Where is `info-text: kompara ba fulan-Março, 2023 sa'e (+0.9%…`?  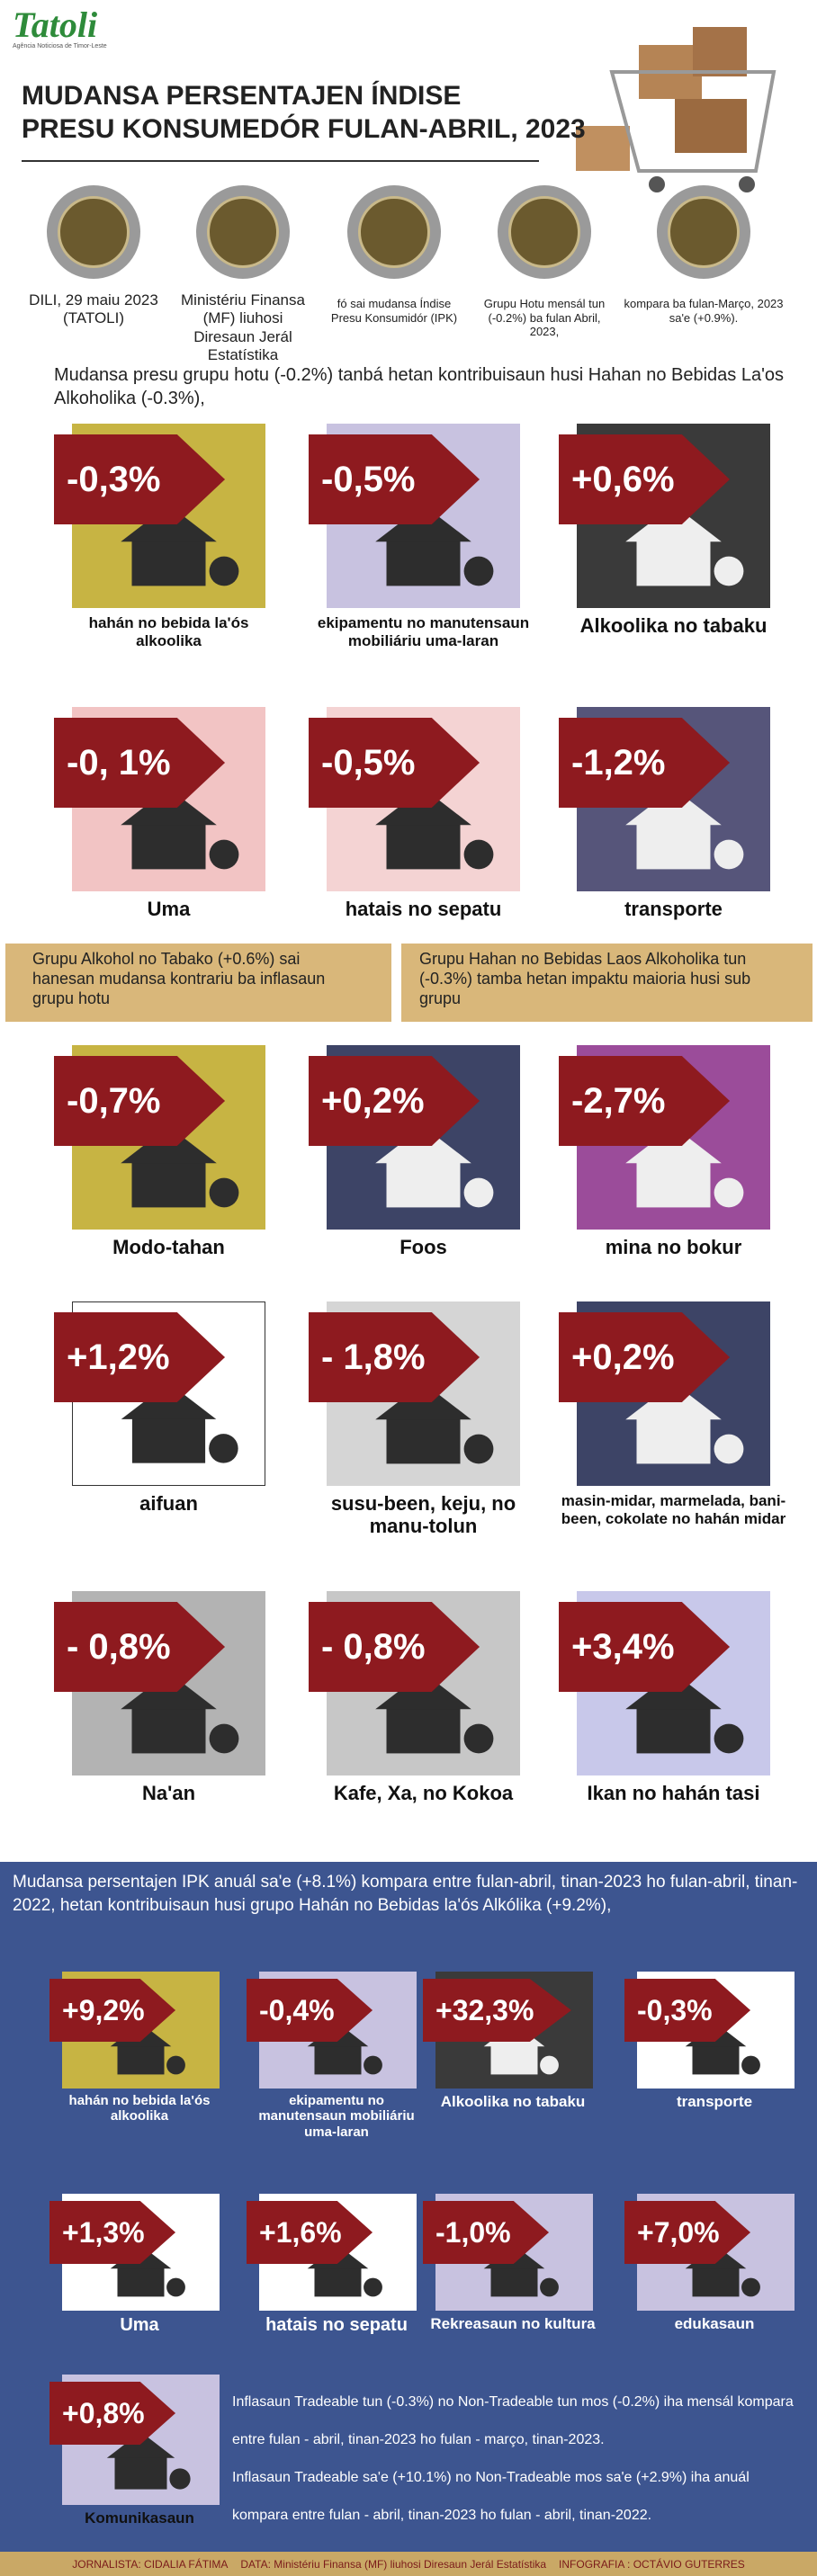 info-text: kompara ba fulan-Março, 2023 sa'e (+0.9%… is located at coordinates (704, 311).